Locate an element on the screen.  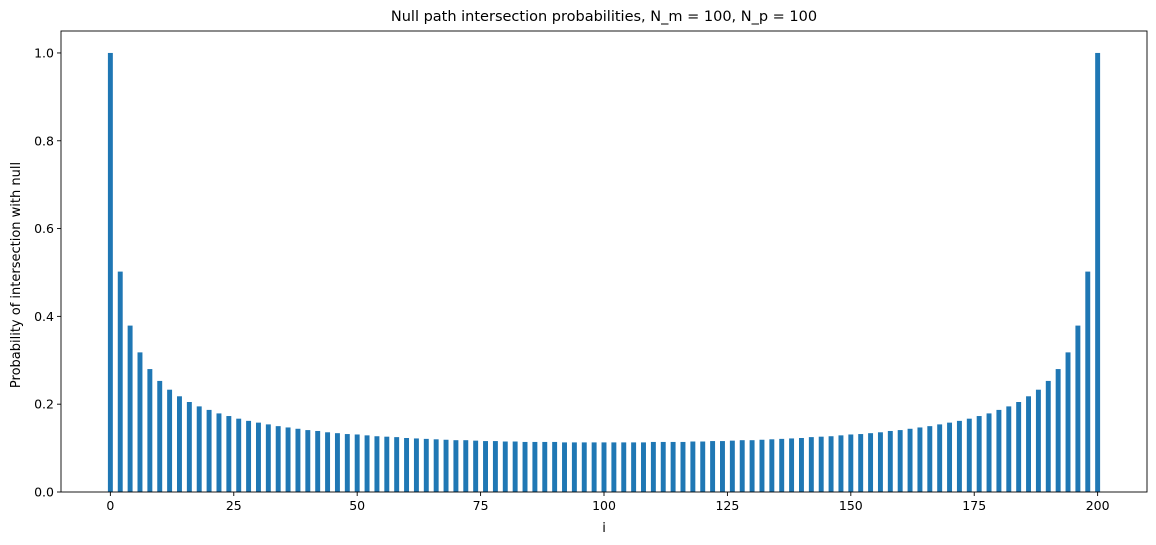
x-axis-label: i is located at coordinates (604, 528).